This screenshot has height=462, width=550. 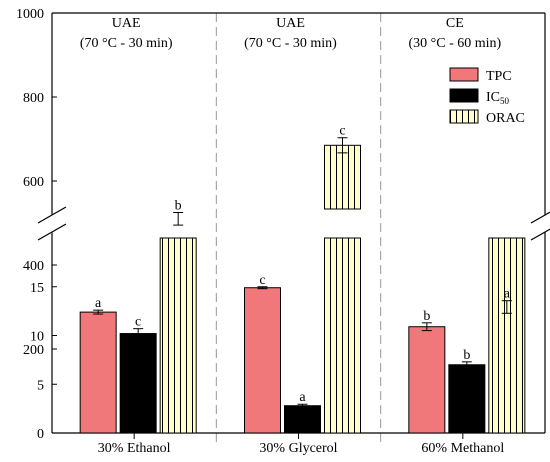 I want to click on y-tick-label-lower: 10, so click(x=37, y=337).